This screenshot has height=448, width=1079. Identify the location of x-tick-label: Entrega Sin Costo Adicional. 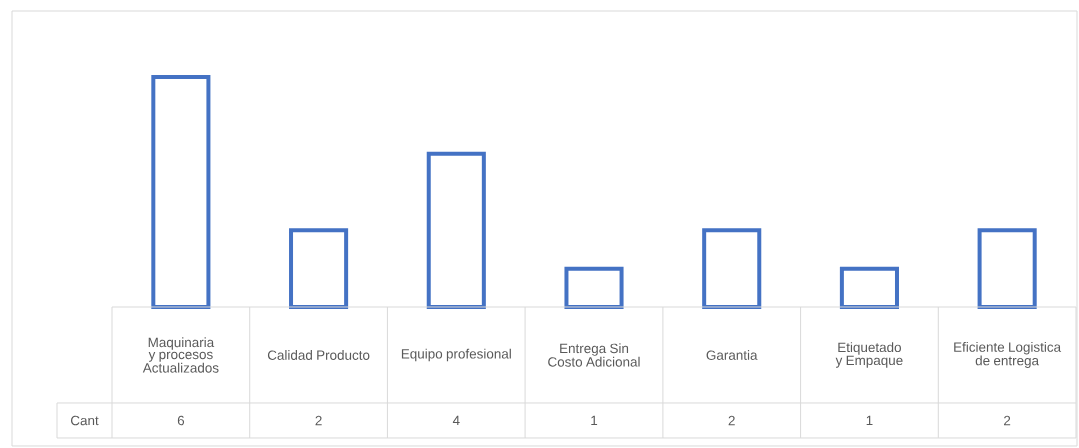
(594, 355).